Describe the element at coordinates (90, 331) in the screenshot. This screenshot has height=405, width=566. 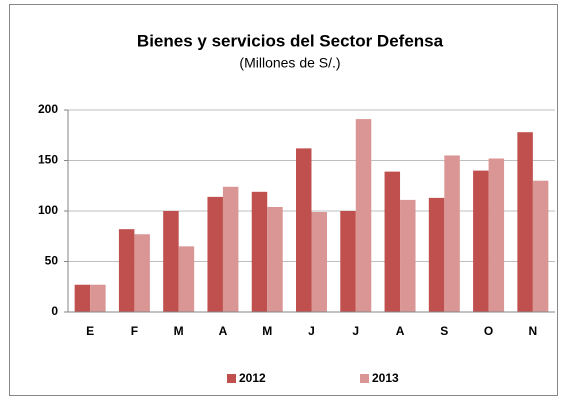
I see `x-tick-label: E` at that location.